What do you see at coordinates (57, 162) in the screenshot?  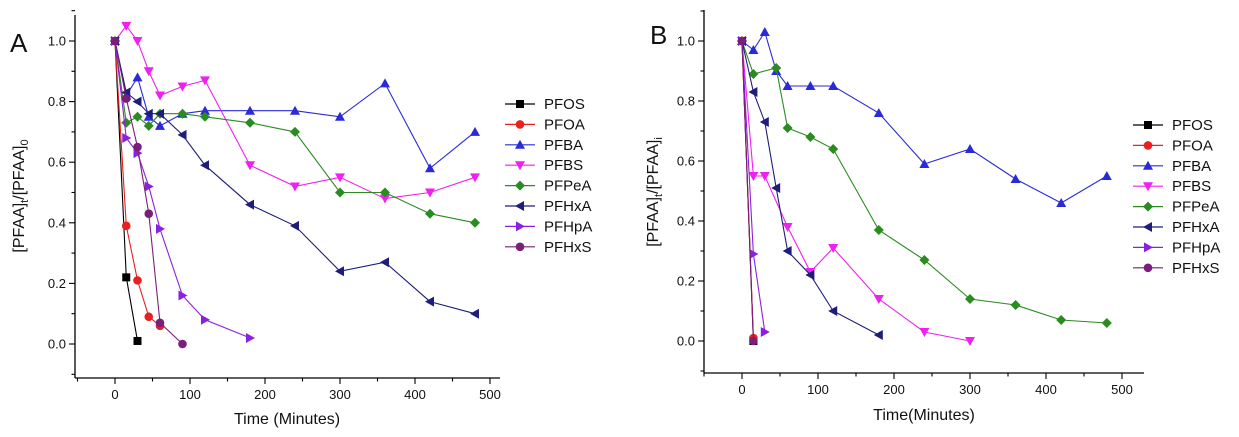 I see `y-tick-label: 0.6` at bounding box center [57, 162].